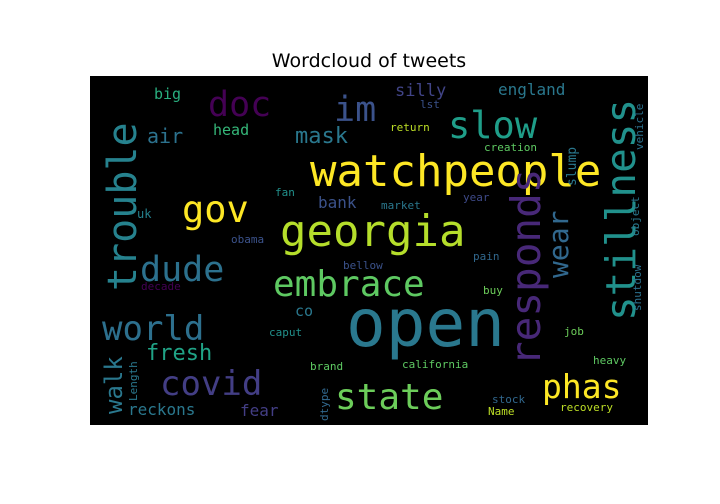 This screenshot has height=504, width=720. I want to click on word-name: Name, so click(501, 411).